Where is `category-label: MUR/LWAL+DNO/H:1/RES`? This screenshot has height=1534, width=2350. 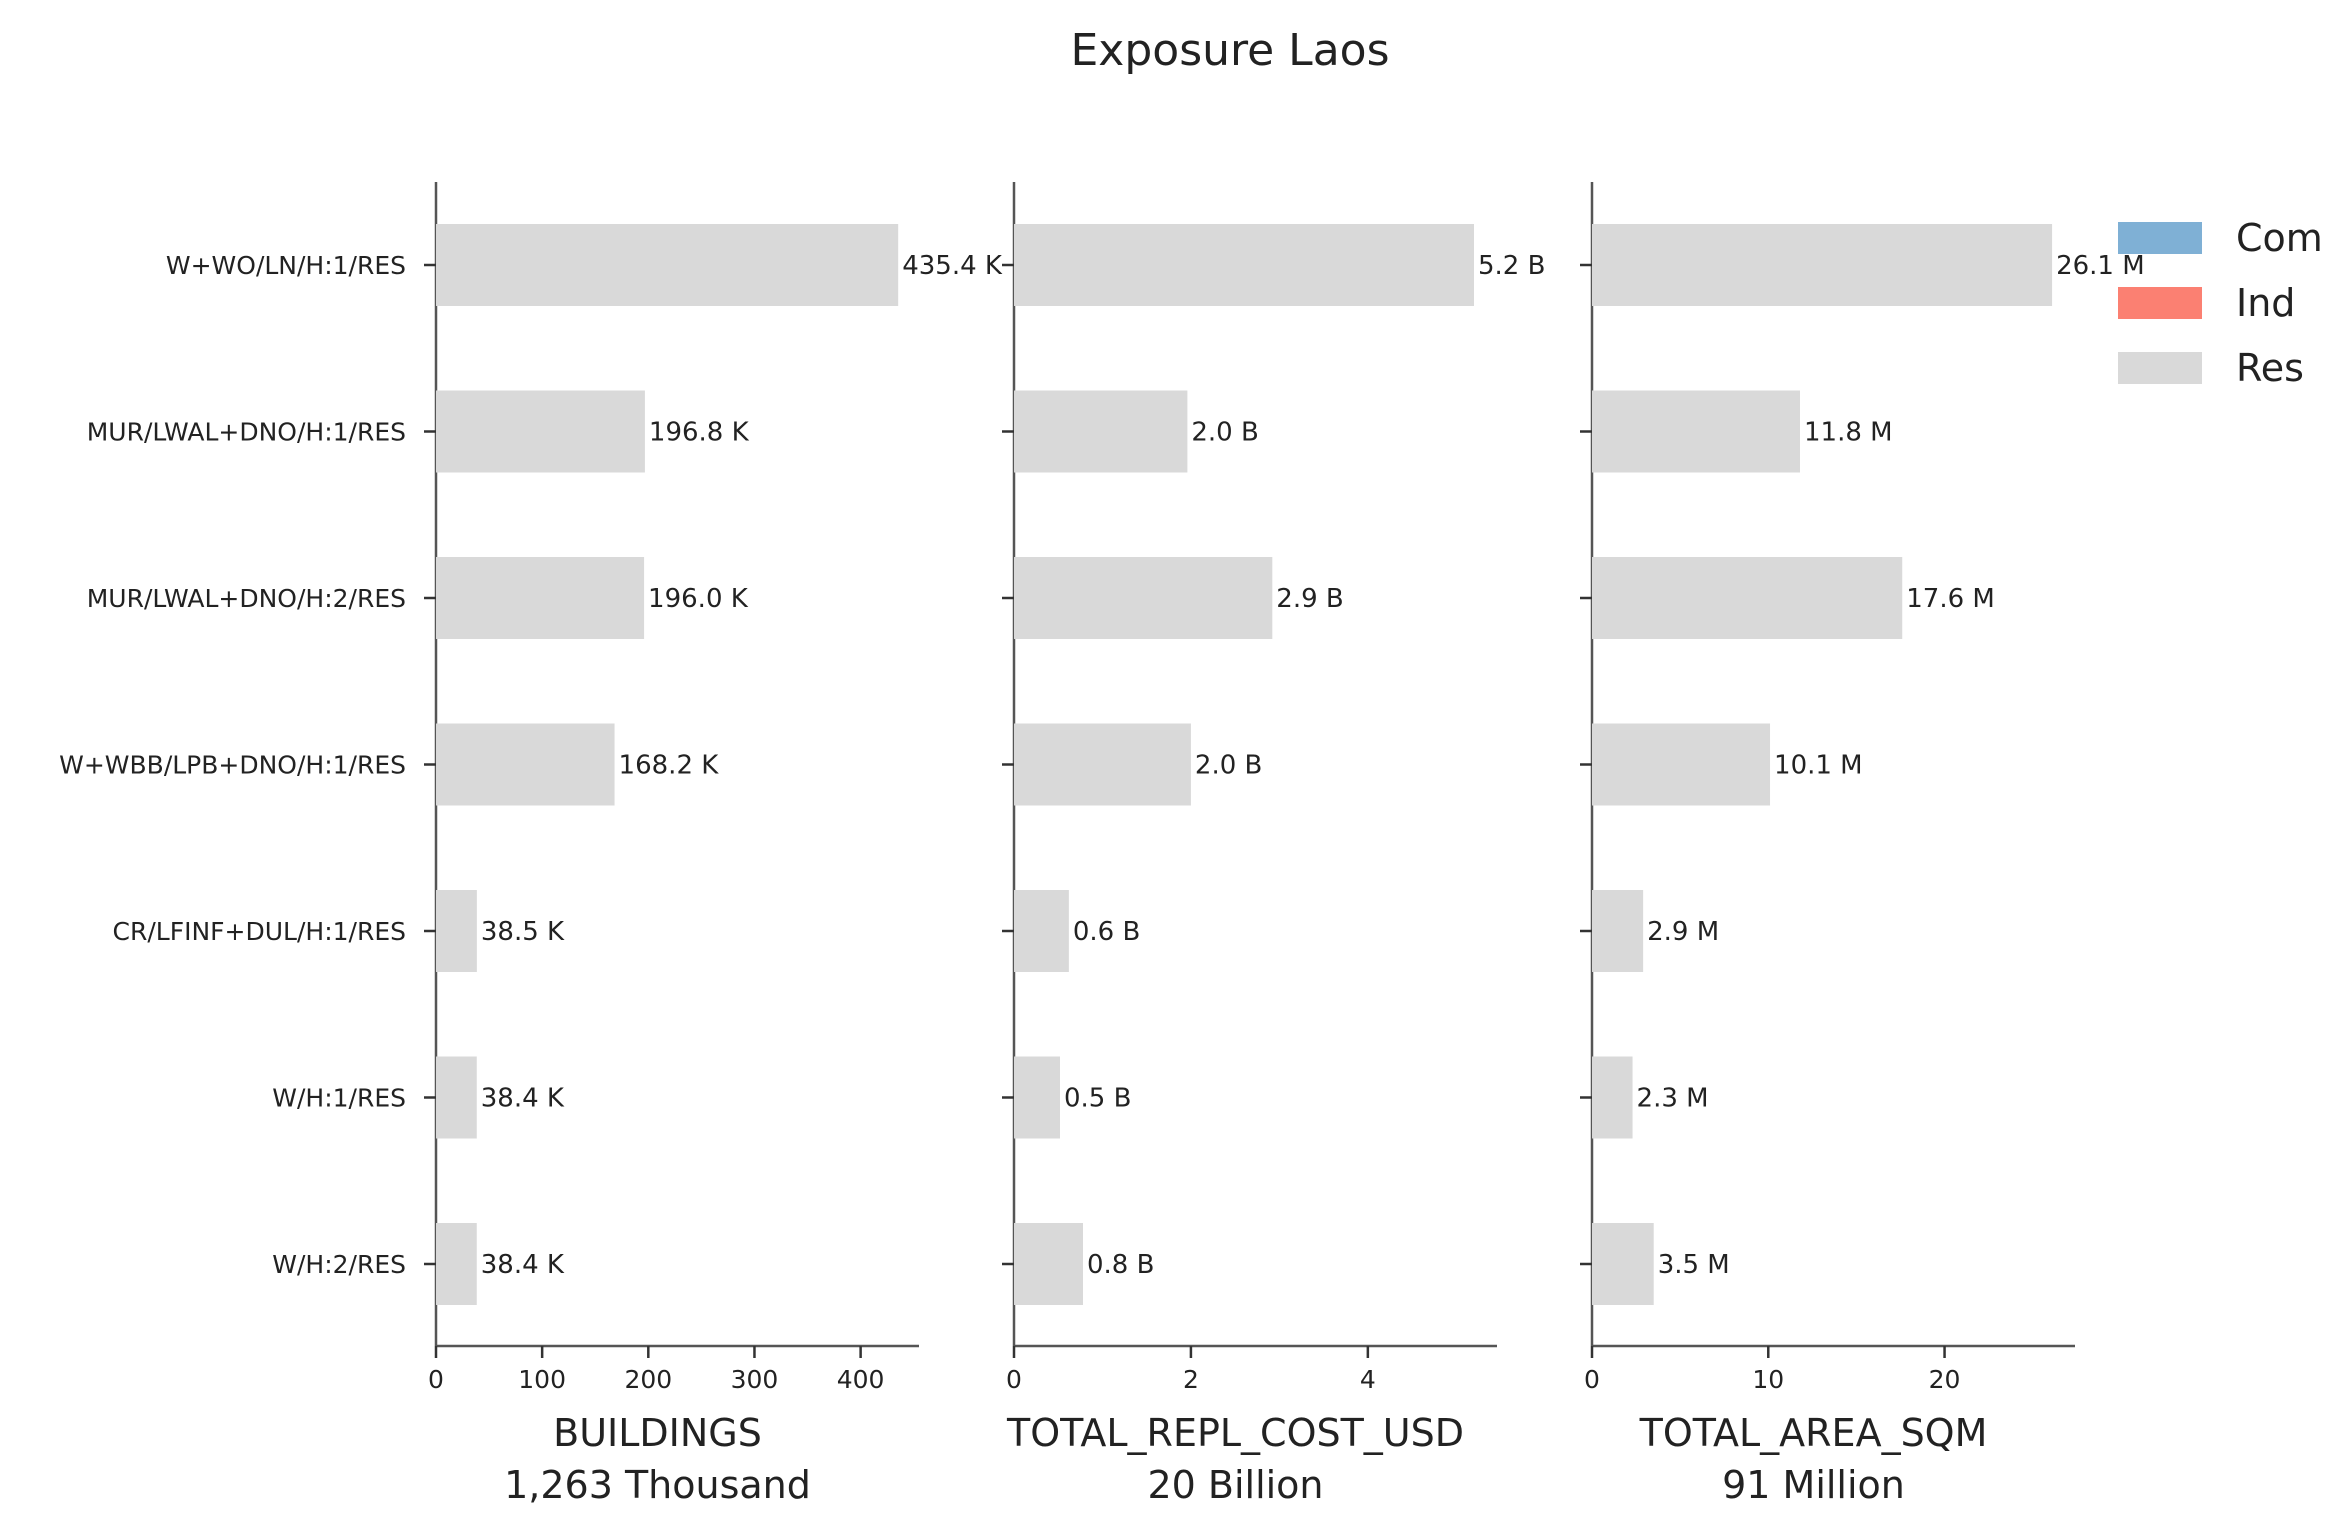
category-label: MUR/LWAL+DNO/H:1/RES is located at coordinates (246, 432).